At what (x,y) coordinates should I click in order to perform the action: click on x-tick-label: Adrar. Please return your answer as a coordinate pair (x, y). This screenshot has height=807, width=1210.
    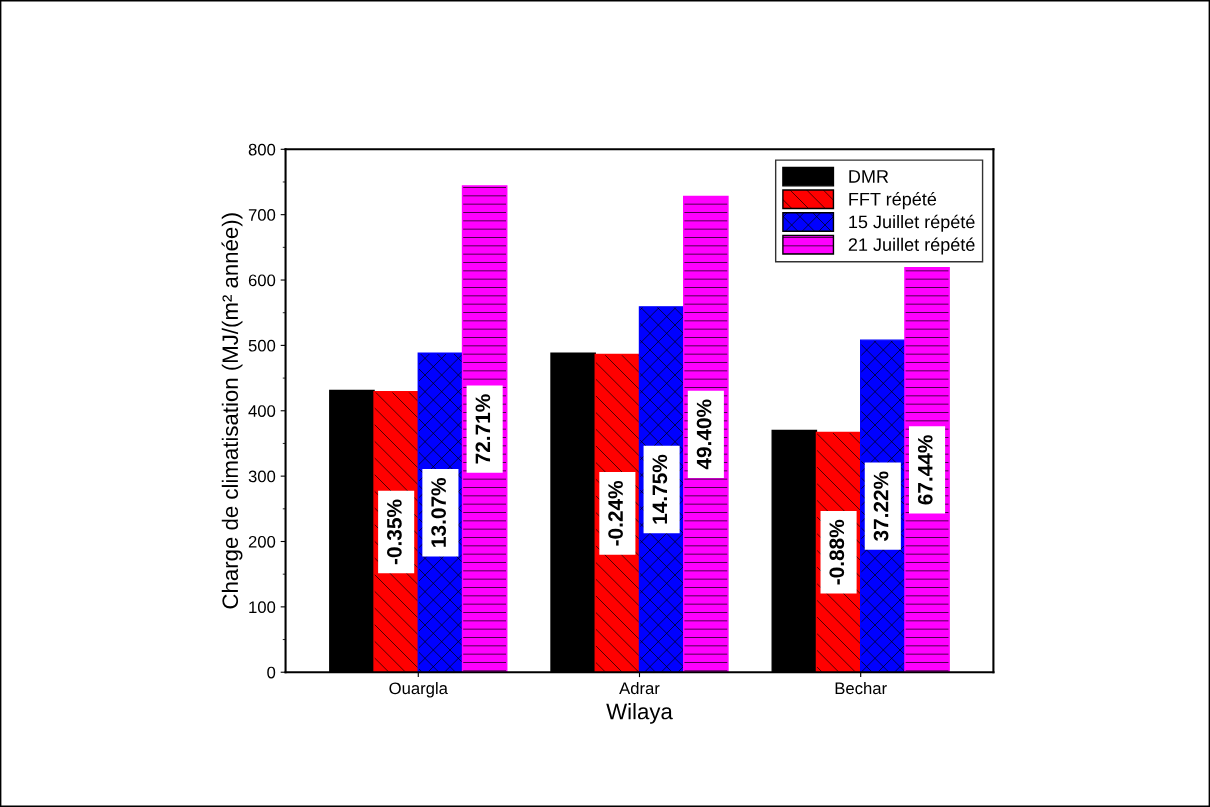
    Looking at the image, I should click on (639, 688).